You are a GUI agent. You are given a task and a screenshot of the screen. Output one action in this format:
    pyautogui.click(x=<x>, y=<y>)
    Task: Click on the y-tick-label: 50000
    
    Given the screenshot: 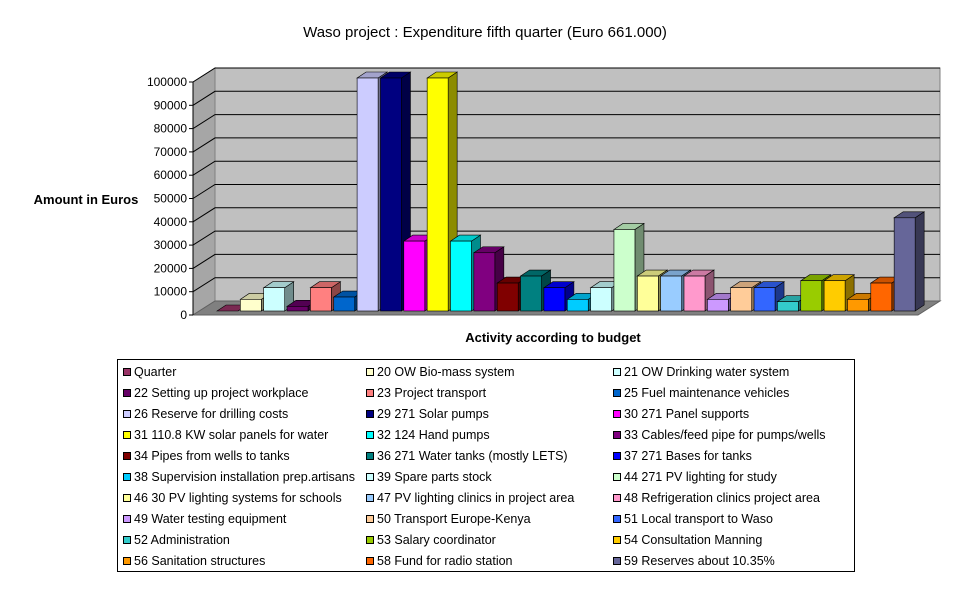 What is the action you would take?
    pyautogui.click(x=171, y=199)
    